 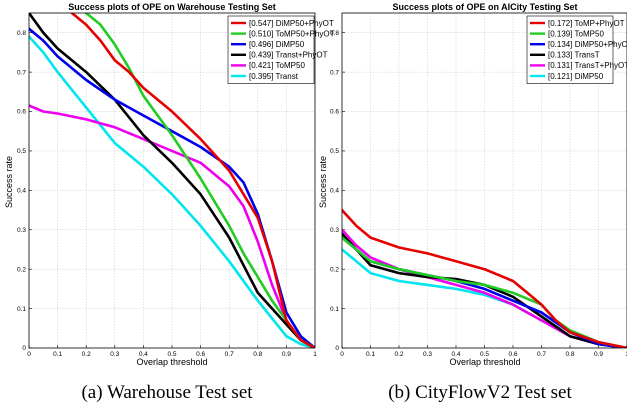 I want to click on figure-caption: (b) CityFlowV2 Test set, so click(x=480, y=392).